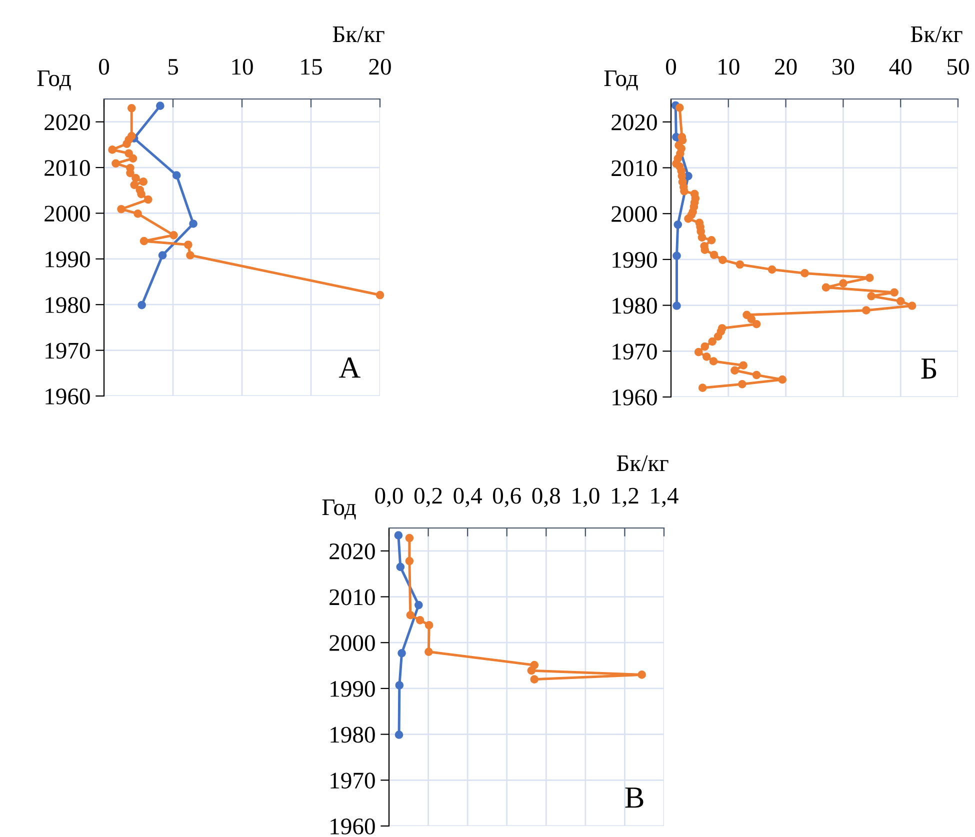  What do you see at coordinates (634, 798) in the screenshot?
I see `text: В` at bounding box center [634, 798].